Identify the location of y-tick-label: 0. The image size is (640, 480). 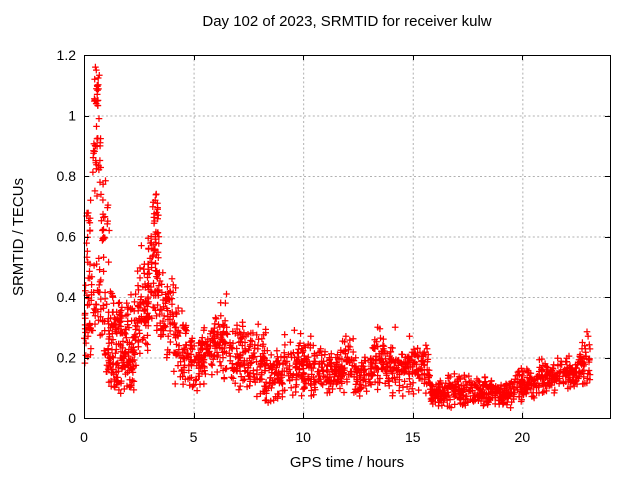
(72, 418).